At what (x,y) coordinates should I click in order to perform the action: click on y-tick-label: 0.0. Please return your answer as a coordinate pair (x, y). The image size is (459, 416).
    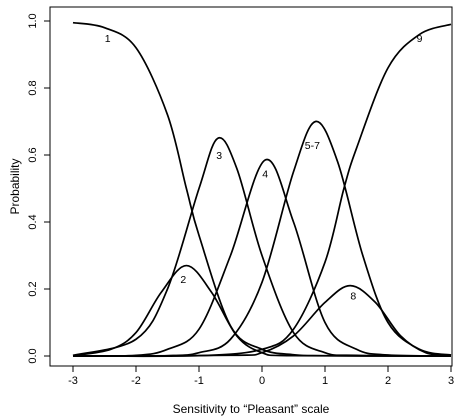
    Looking at the image, I should click on (33, 355).